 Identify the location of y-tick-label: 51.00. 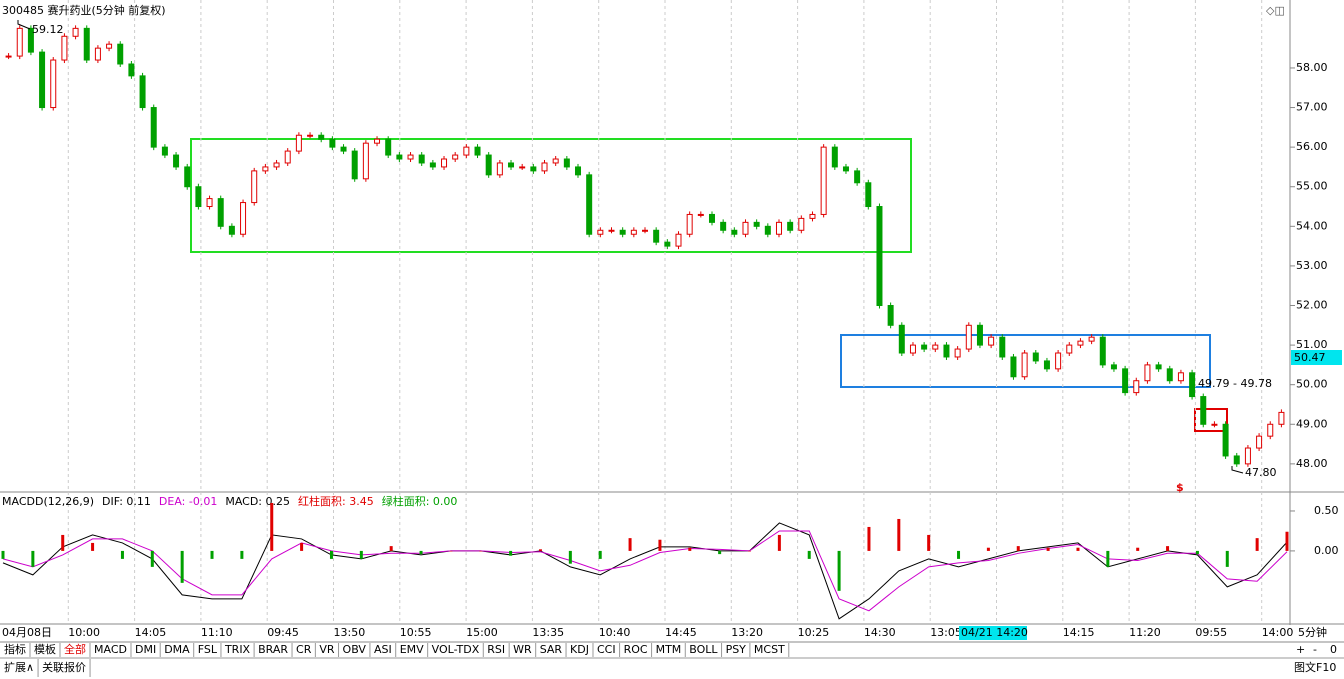
(1312, 344).